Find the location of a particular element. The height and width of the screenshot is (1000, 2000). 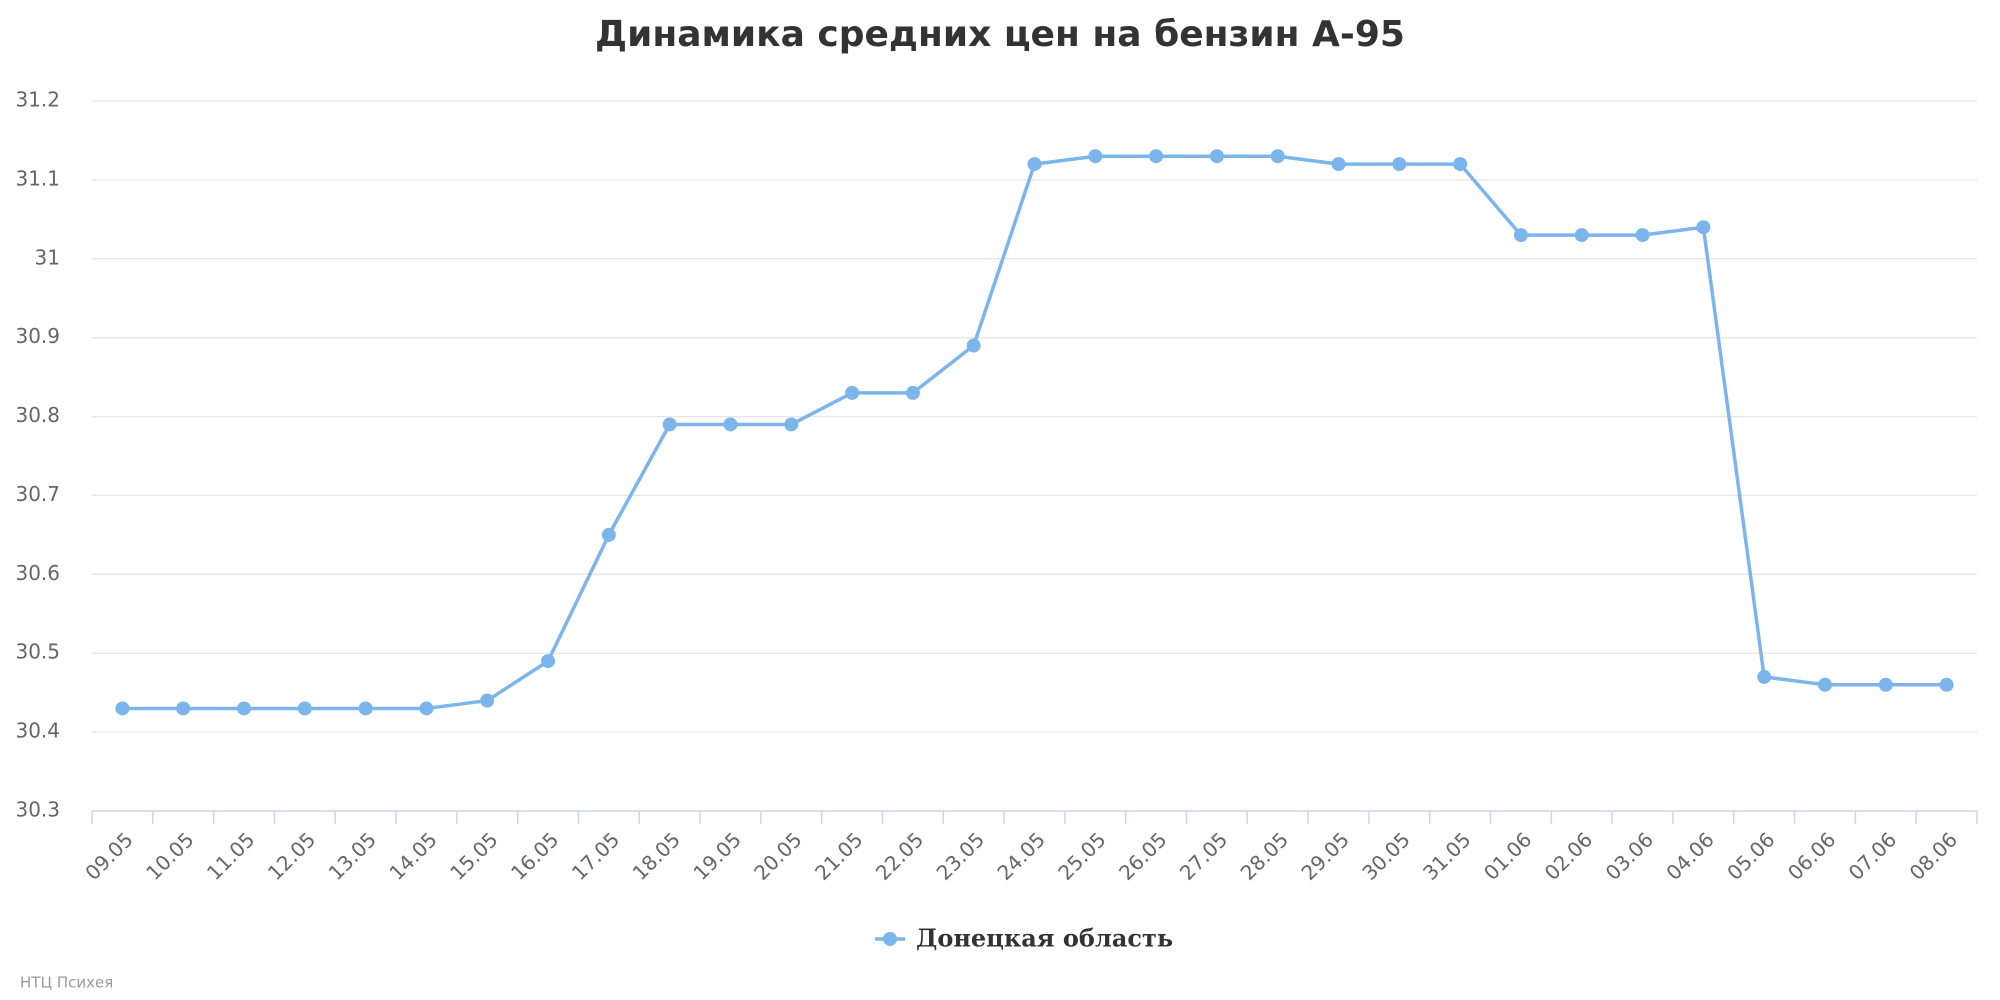

x-tick-label: 06.06 is located at coordinates (1811, 855).